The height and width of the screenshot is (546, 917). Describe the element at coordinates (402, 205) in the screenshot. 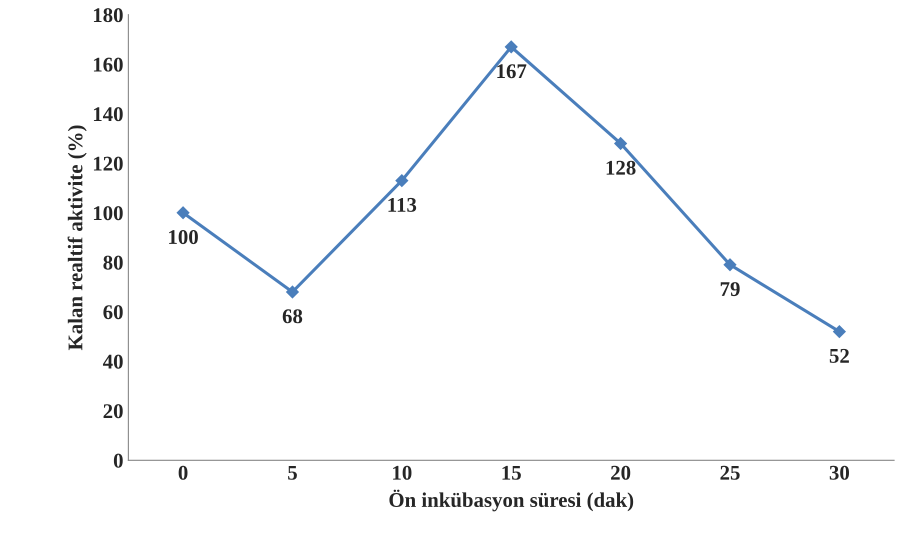

I see `data-label: 113` at that location.